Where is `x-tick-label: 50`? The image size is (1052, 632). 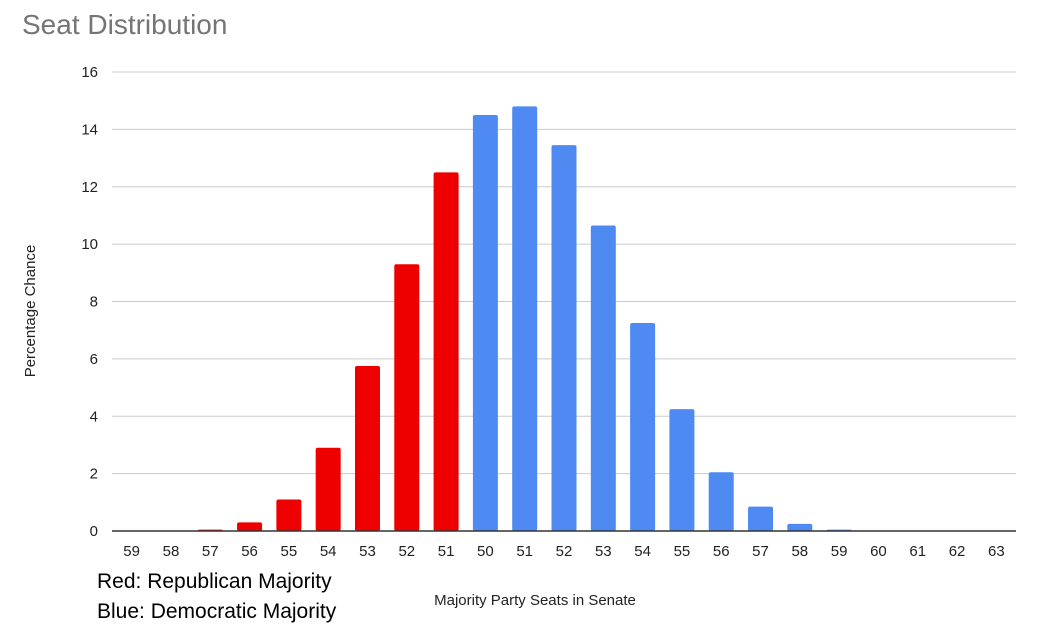
x-tick-label: 50 is located at coordinates (485, 551).